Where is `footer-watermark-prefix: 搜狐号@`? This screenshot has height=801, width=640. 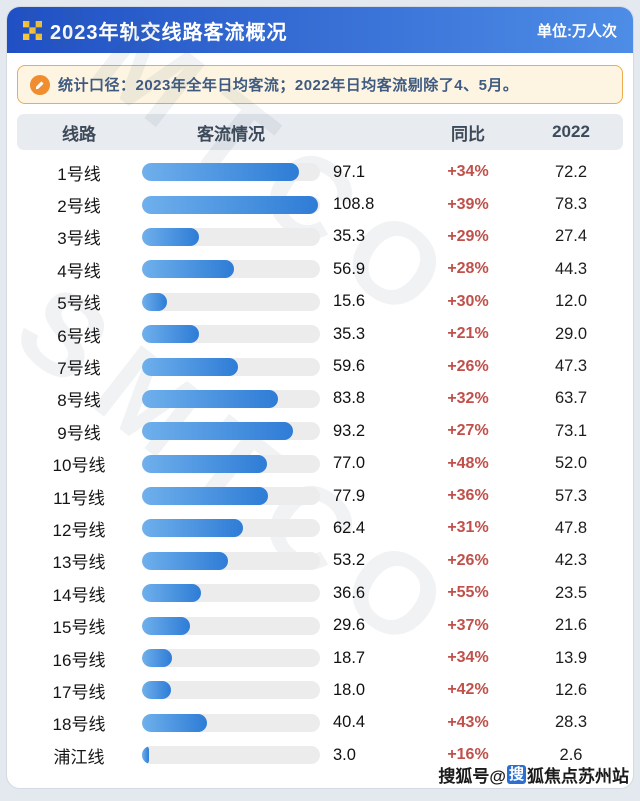 footer-watermark-prefix: 搜狐号@ is located at coordinates (472, 776).